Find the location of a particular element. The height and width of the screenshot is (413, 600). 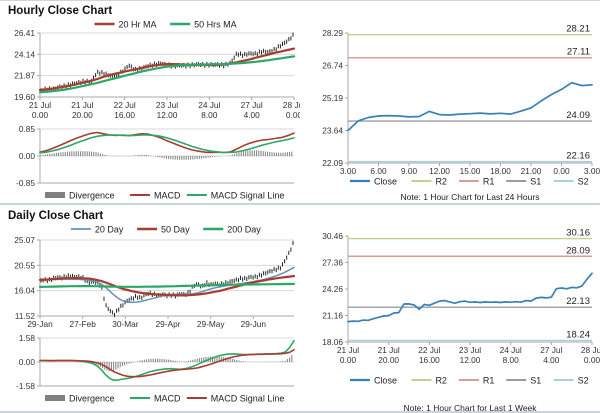

svg-text: 21.00 is located at coordinates (531, 171).